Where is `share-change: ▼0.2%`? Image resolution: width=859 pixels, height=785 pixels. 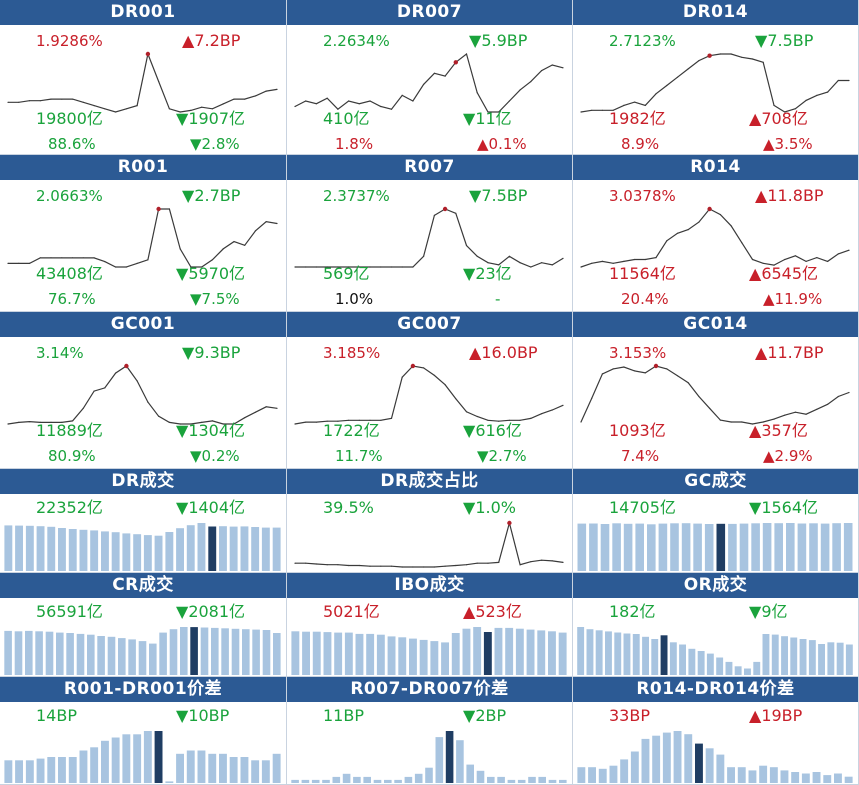 share-change: ▼0.2% is located at coordinates (215, 456).